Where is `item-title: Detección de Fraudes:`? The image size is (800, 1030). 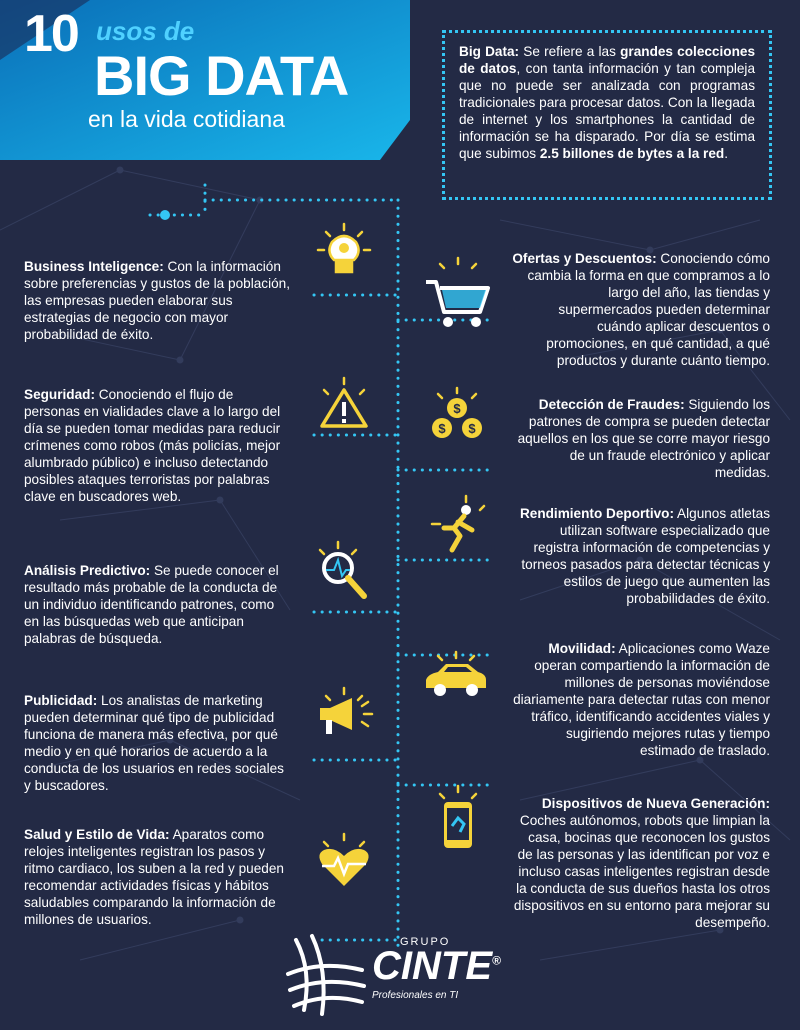 item-title: Detección de Fraudes: is located at coordinates (611, 404).